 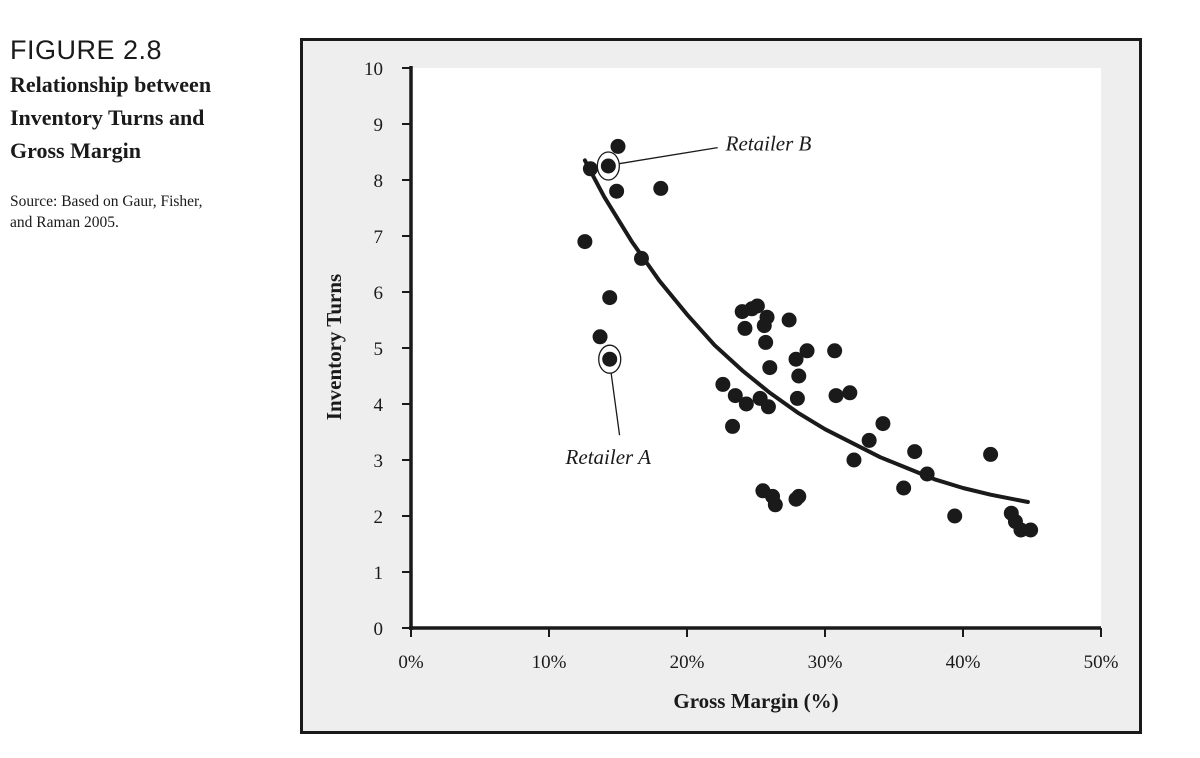 What do you see at coordinates (373, 69) in the screenshot?
I see `y-tick-label: 10` at bounding box center [373, 69].